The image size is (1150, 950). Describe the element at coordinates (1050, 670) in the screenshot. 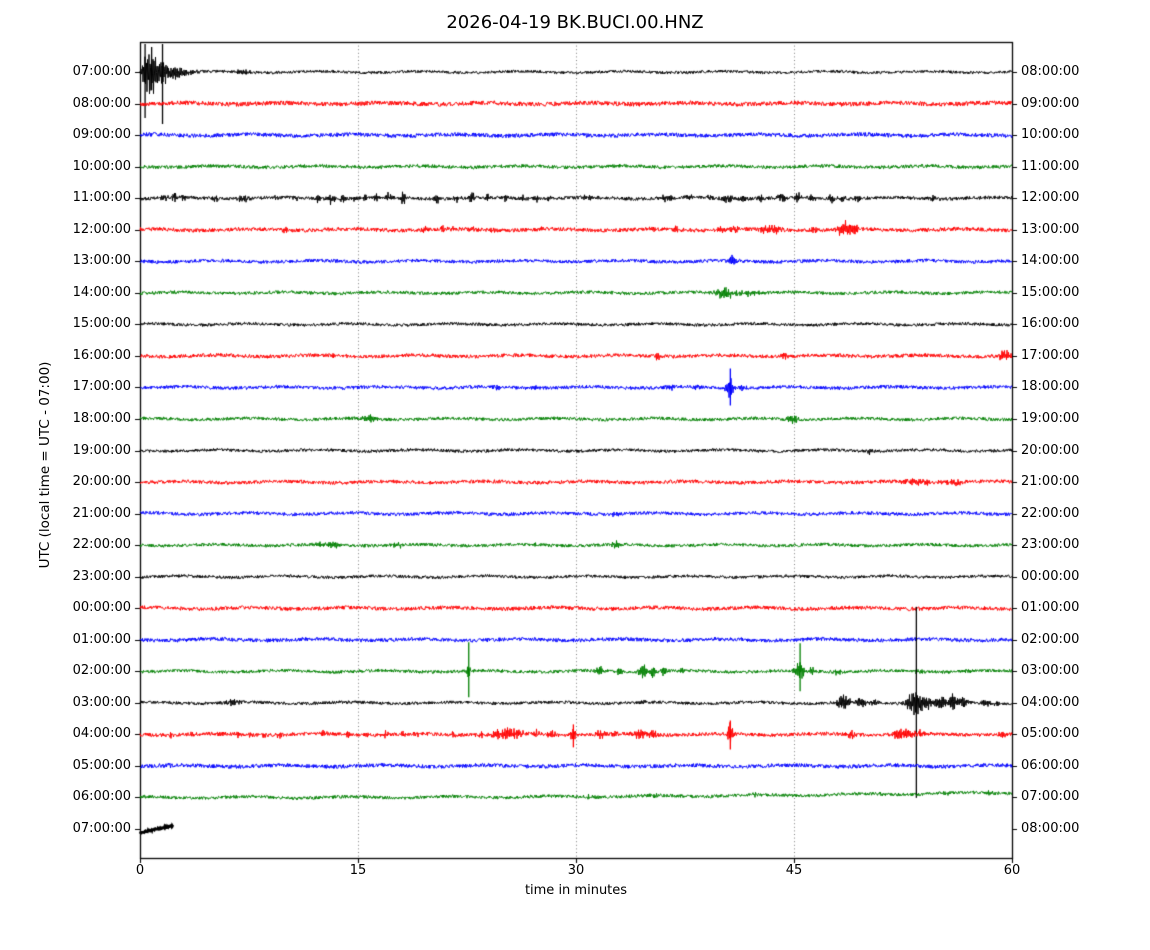

I see `right-time-label: 03:00:00` at that location.